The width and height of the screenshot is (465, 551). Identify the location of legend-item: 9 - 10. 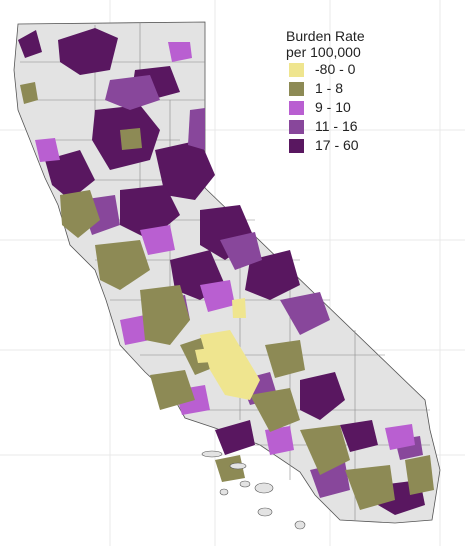
(371, 107).